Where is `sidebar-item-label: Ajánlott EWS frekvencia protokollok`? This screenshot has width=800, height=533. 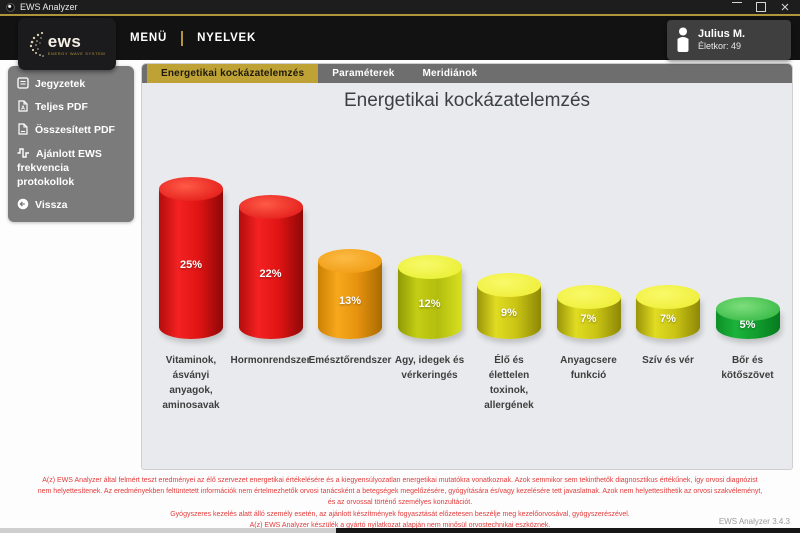
sidebar-item-label: Ajánlott EWS frekvencia protokollok is located at coordinates (59, 167).